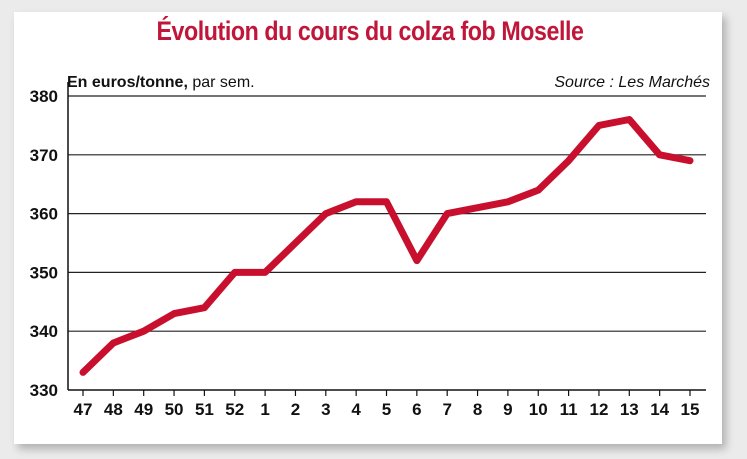 The height and width of the screenshot is (459, 747). What do you see at coordinates (44, 331) in the screenshot?
I see `y-tick-label: 340` at bounding box center [44, 331].